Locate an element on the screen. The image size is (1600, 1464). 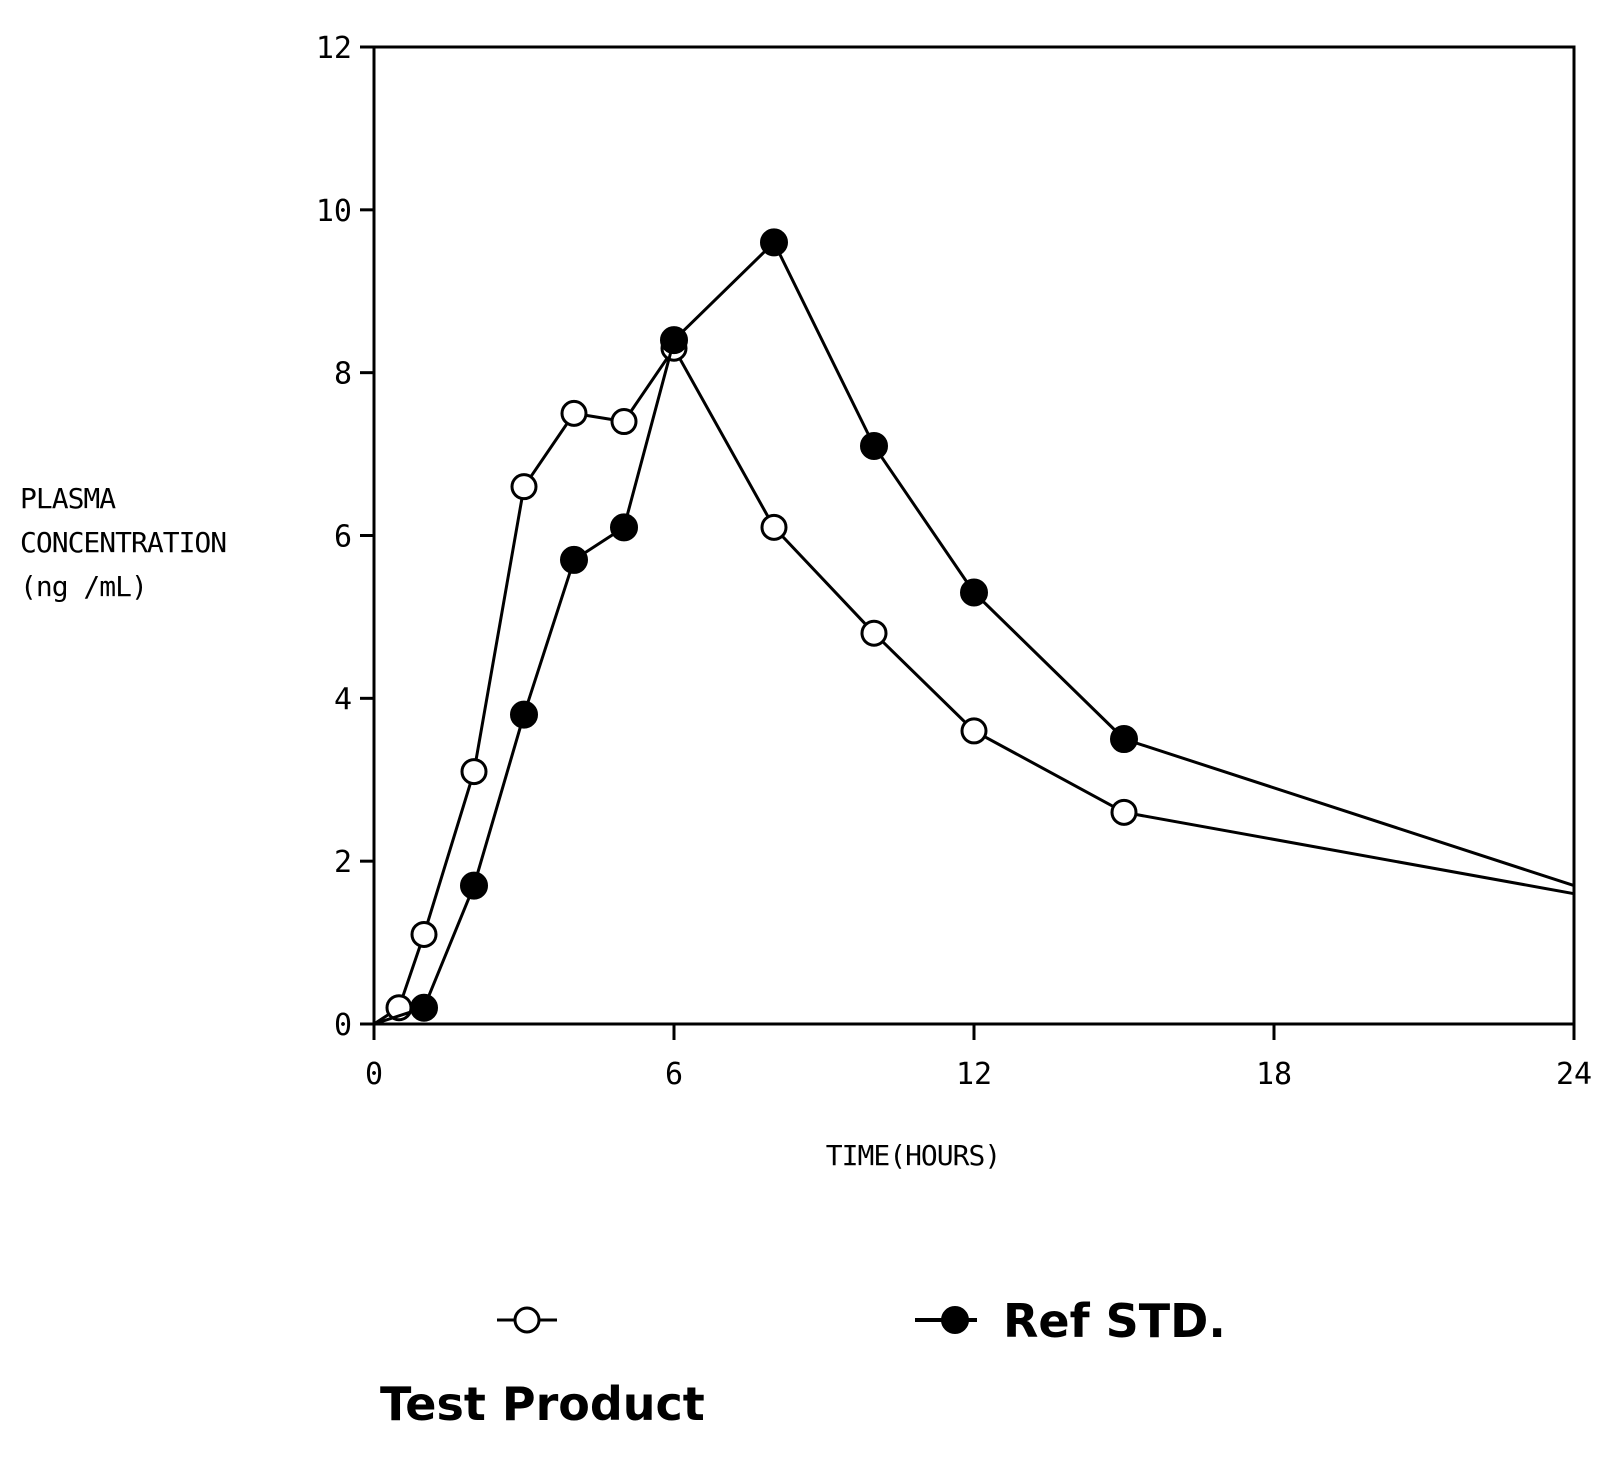
legend: Test Product Ref STD. is located at coordinates (803, 1362).